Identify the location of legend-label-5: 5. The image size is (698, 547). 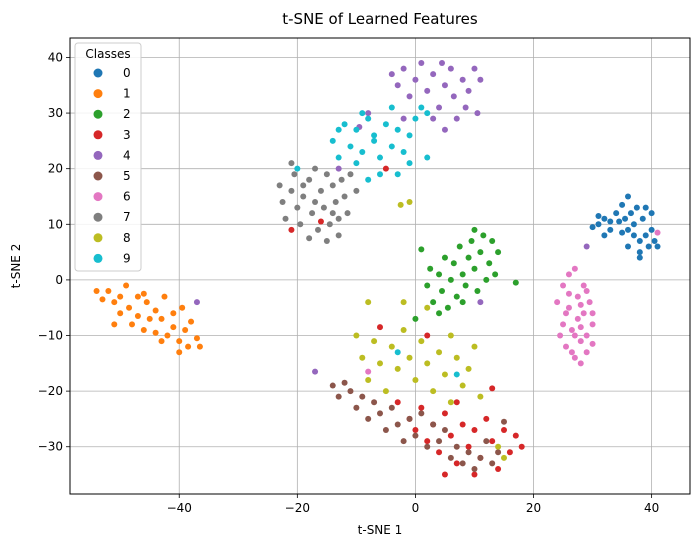
(127, 176).